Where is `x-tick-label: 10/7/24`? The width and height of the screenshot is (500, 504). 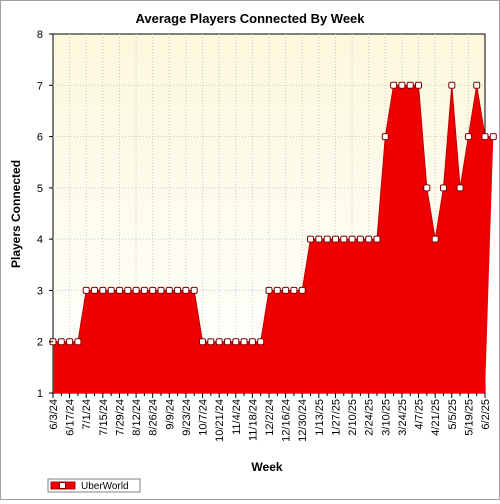
x-tick-label: 10/7/24 is located at coordinates (204, 417).